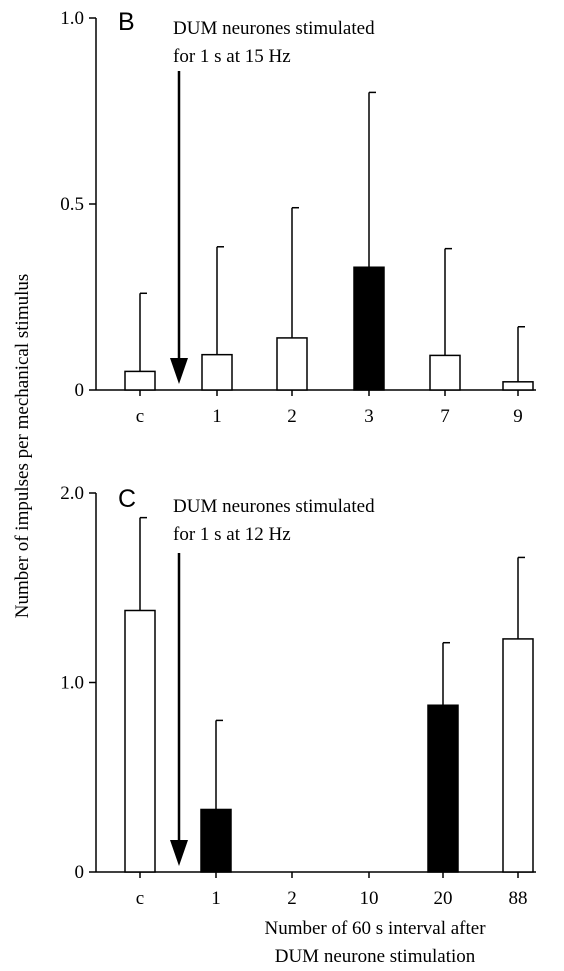 The image size is (564, 971). Describe the element at coordinates (232, 534) in the screenshot. I see `panel-c-annotation-line-2: for 1 s at 12 Hz` at that location.